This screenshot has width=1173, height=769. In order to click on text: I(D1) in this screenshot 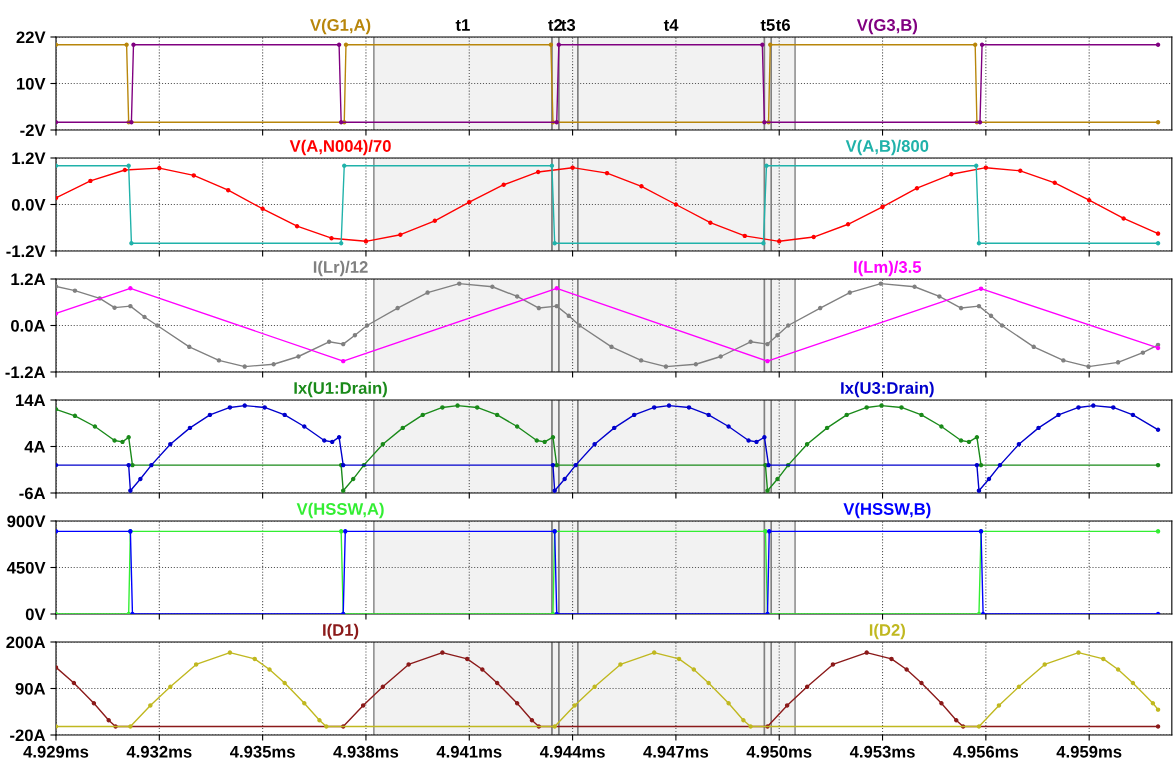, I will do `click(341, 631)`.